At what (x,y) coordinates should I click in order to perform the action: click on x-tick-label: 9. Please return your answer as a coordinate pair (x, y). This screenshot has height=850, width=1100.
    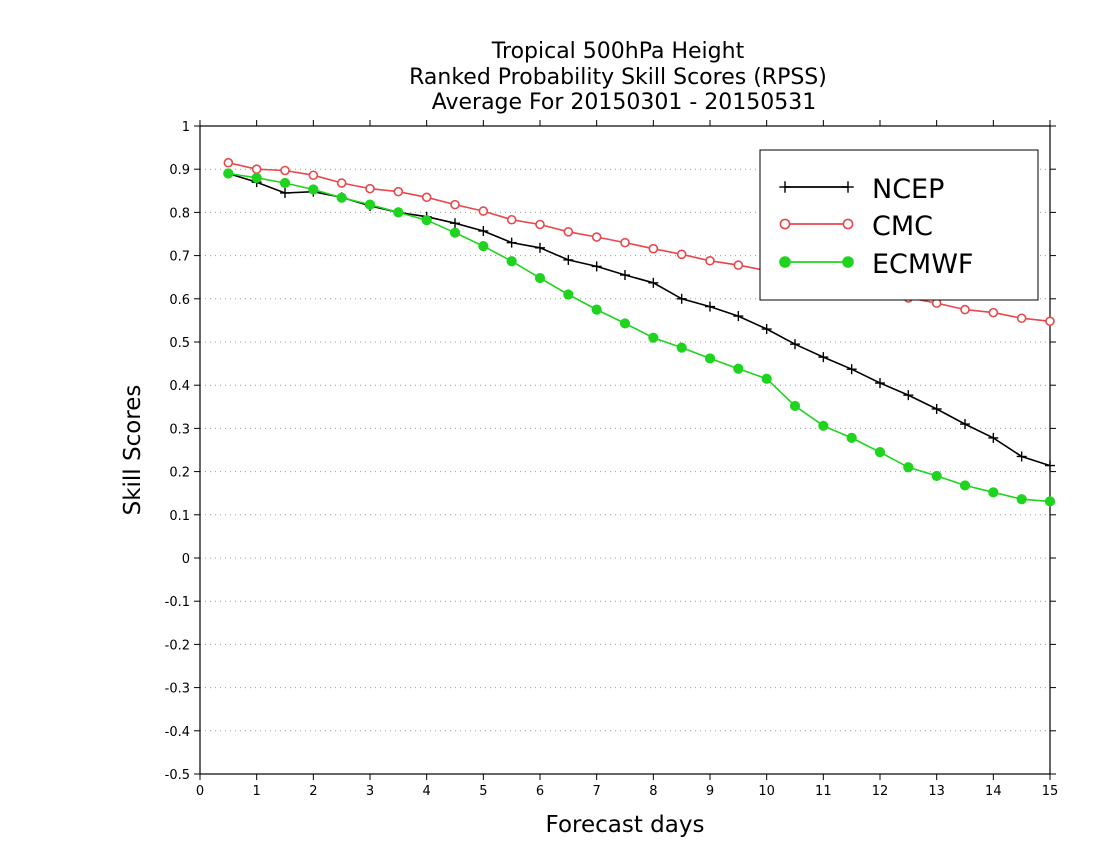
    Looking at the image, I should click on (710, 791).